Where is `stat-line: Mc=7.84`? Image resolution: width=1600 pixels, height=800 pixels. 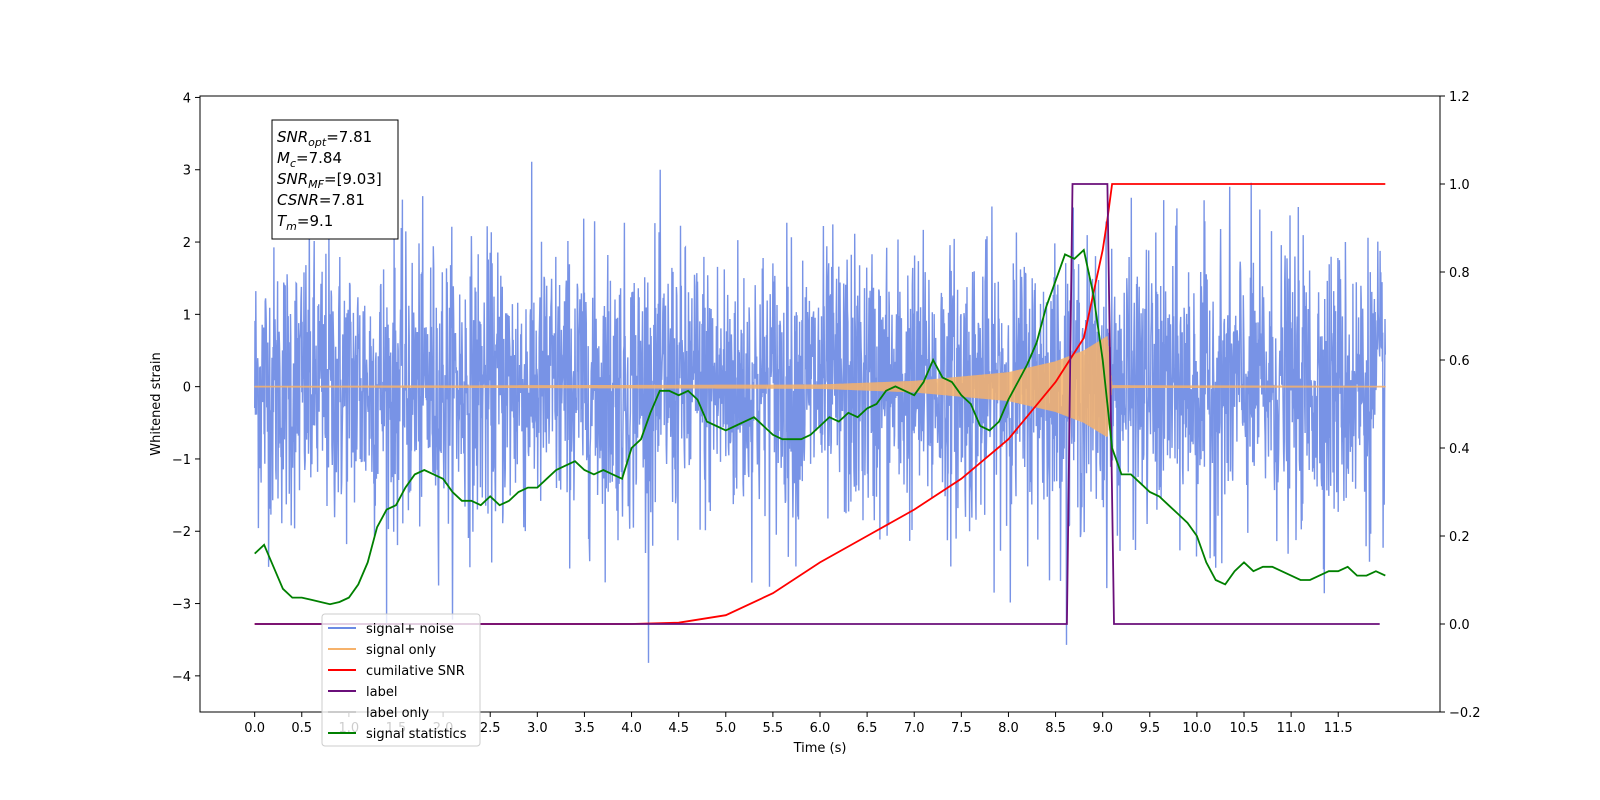
stat-line: Mc=7.84 is located at coordinates (309, 159).